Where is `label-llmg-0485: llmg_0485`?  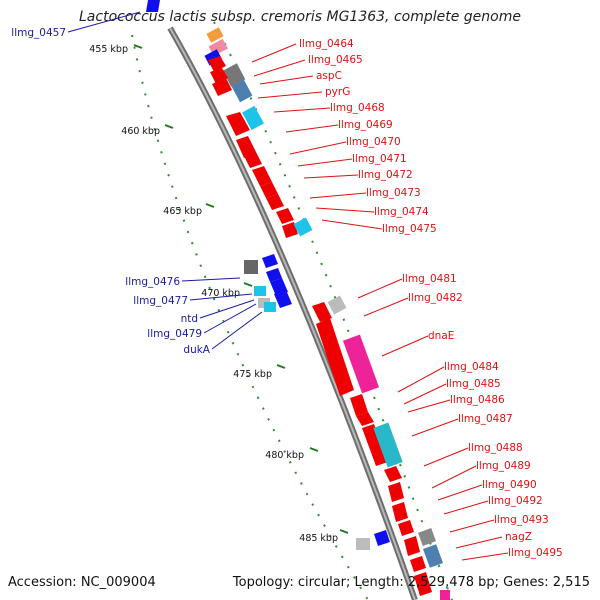
label-llmg-0485: llmg_0485 is located at coordinates (473, 384).